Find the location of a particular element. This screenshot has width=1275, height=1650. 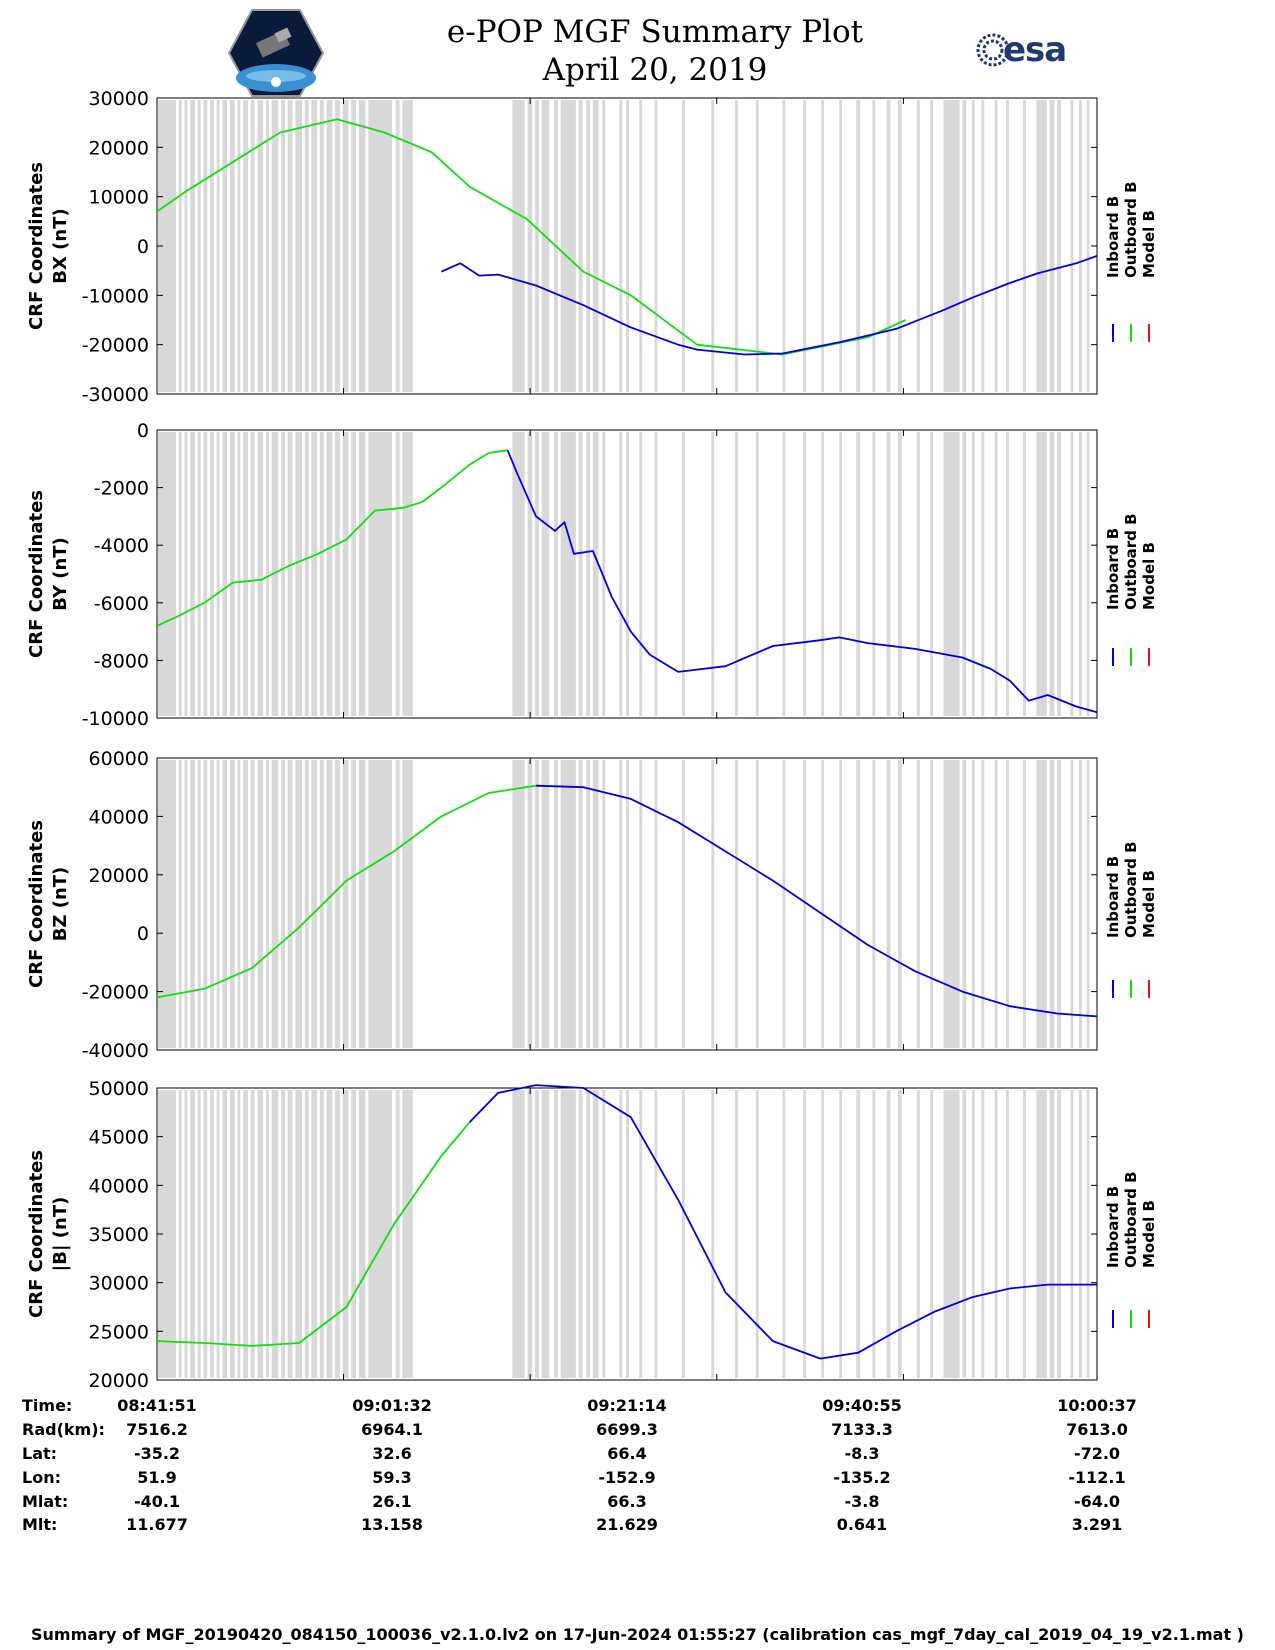

y-tick-label: 30000 is located at coordinates (119, 1284).